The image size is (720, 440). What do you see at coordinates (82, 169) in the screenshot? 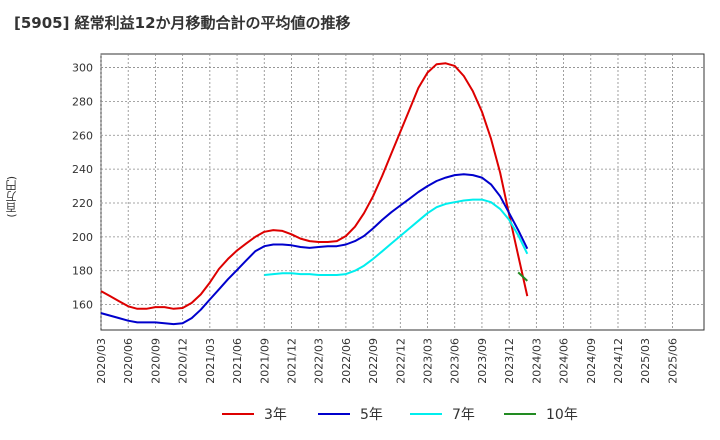
I see `y-tick-label: 240` at bounding box center [82, 169].